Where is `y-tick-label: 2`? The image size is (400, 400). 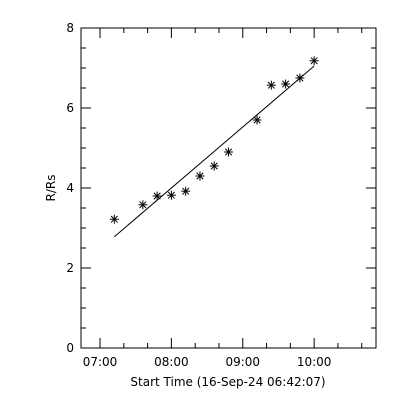 y-tick-label: 2 is located at coordinates (70, 268).